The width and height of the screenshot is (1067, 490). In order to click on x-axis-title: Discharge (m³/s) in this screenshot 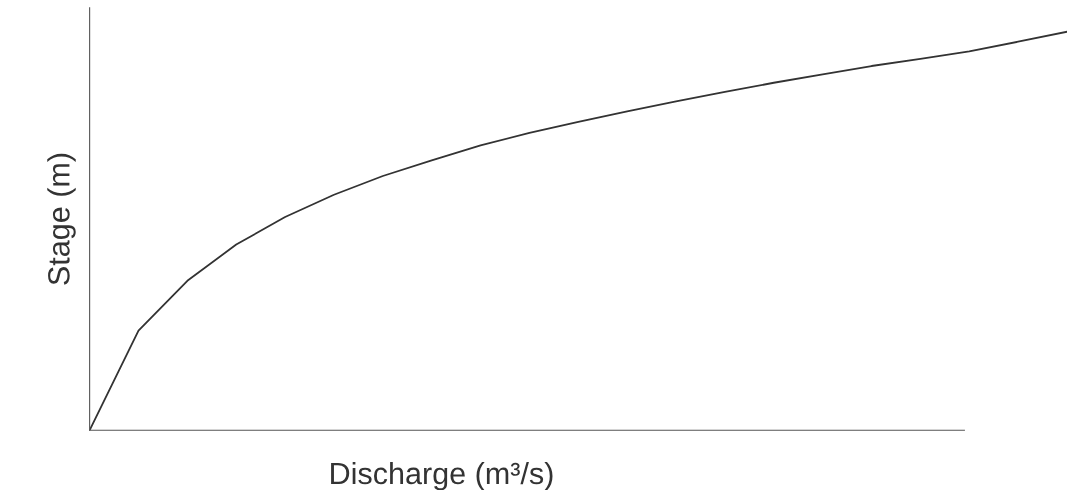, I will do `click(442, 475)`.